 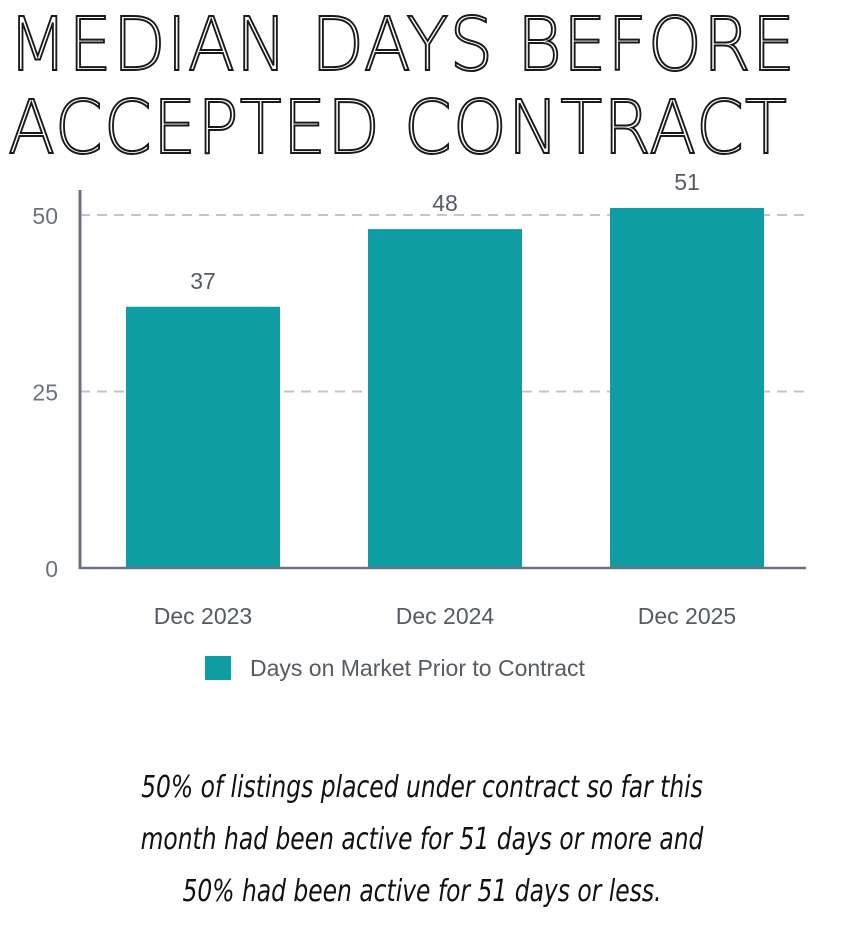 What do you see at coordinates (445, 616) in the screenshot?
I see `x-tick-label: Dec 2024` at bounding box center [445, 616].